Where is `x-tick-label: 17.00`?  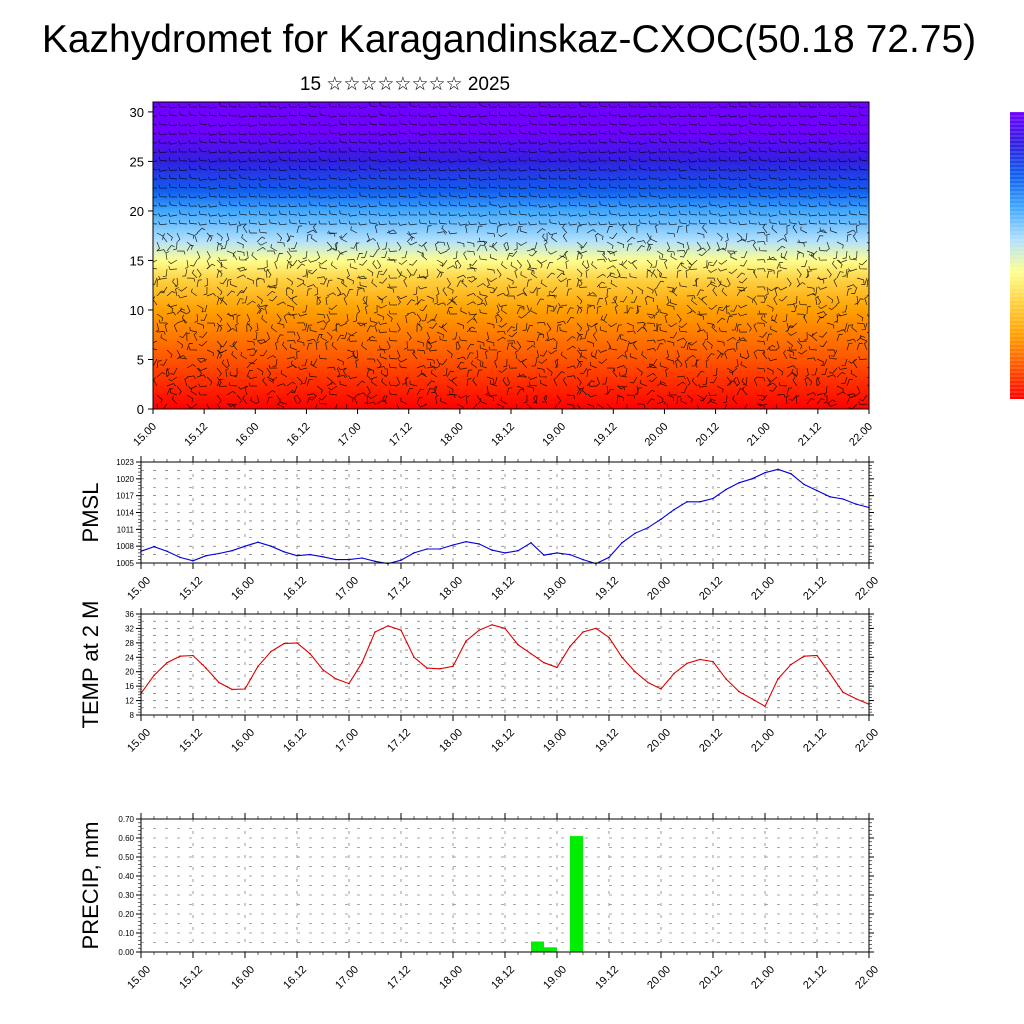
x-tick-label: 17.00 is located at coordinates (350, 435).